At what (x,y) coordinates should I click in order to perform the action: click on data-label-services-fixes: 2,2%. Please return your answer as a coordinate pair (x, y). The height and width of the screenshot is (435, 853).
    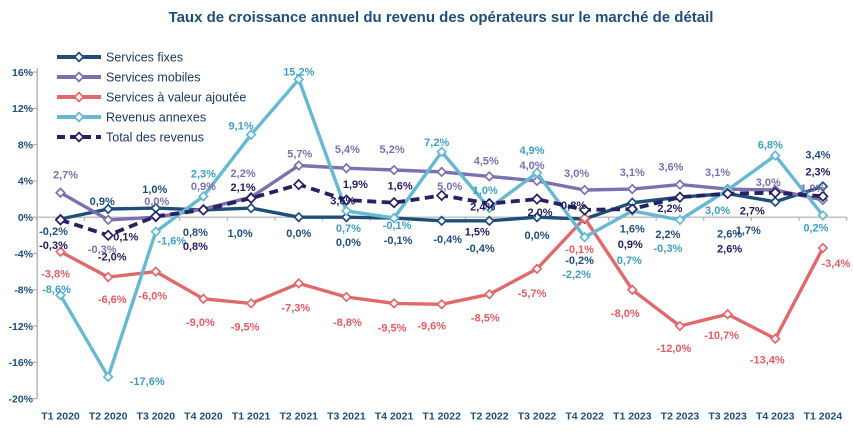
    Looking at the image, I should click on (667, 235).